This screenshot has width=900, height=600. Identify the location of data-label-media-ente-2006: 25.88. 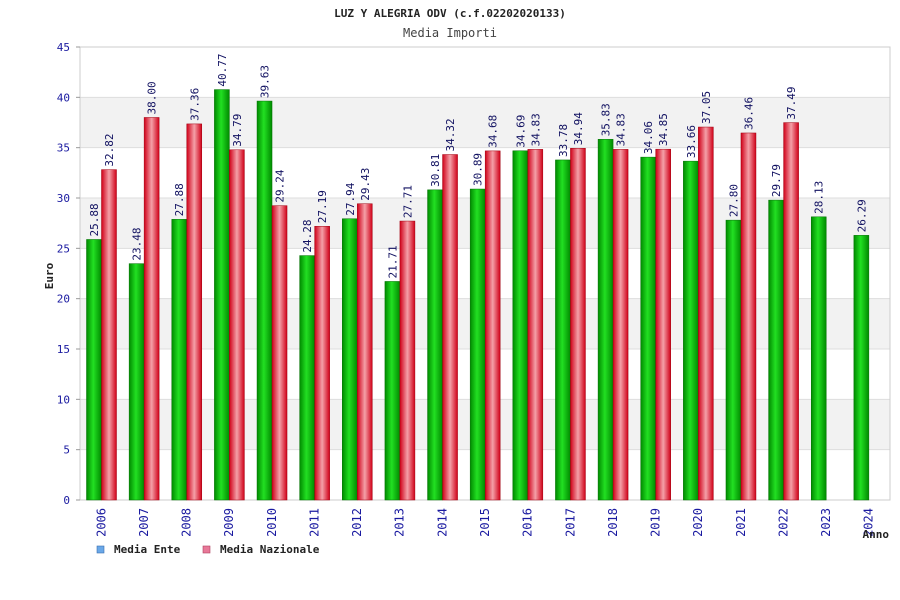
(94, 219).